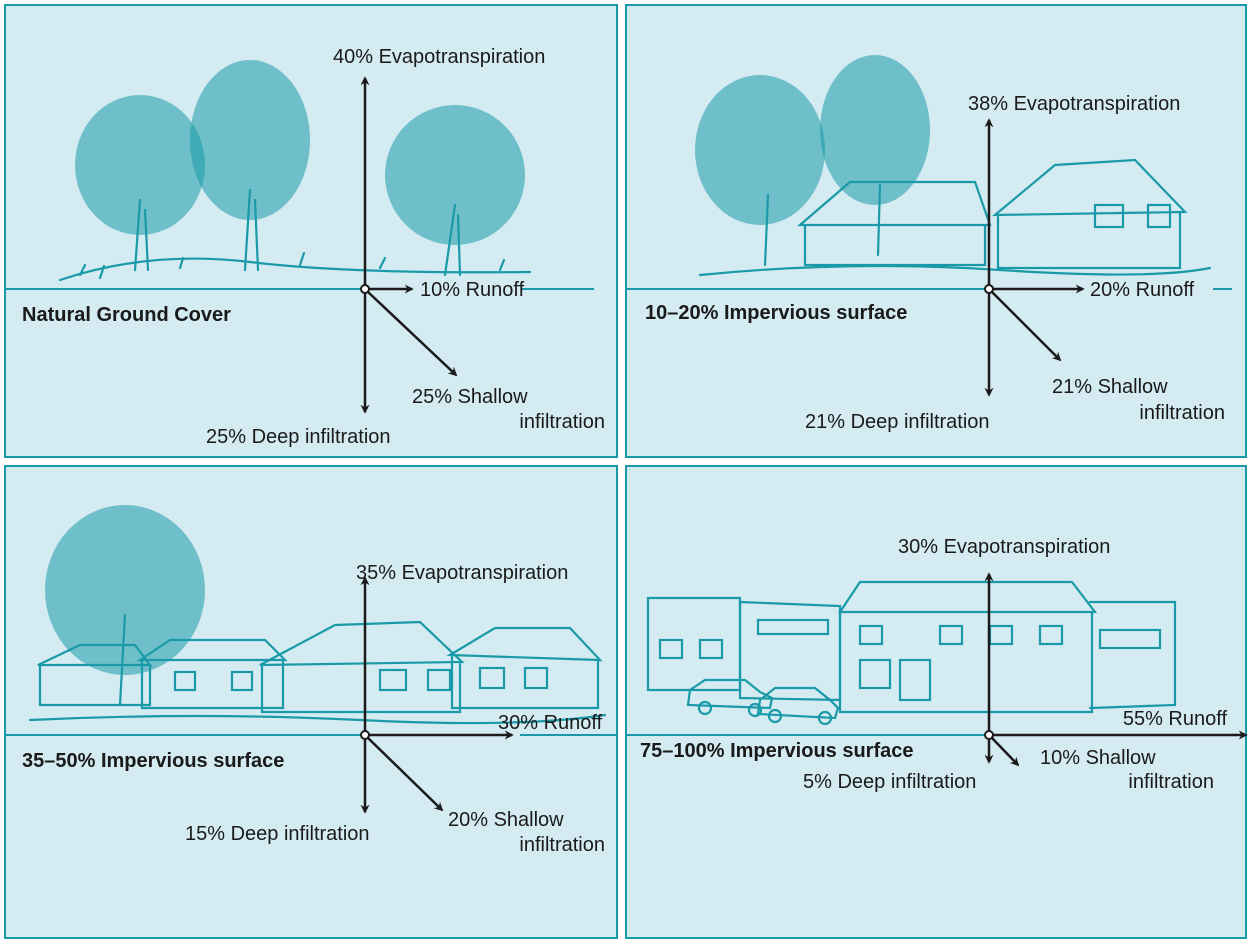  Describe the element at coordinates (777, 751) in the screenshot. I see `panel-title: 75–100% Impervious surface` at that location.